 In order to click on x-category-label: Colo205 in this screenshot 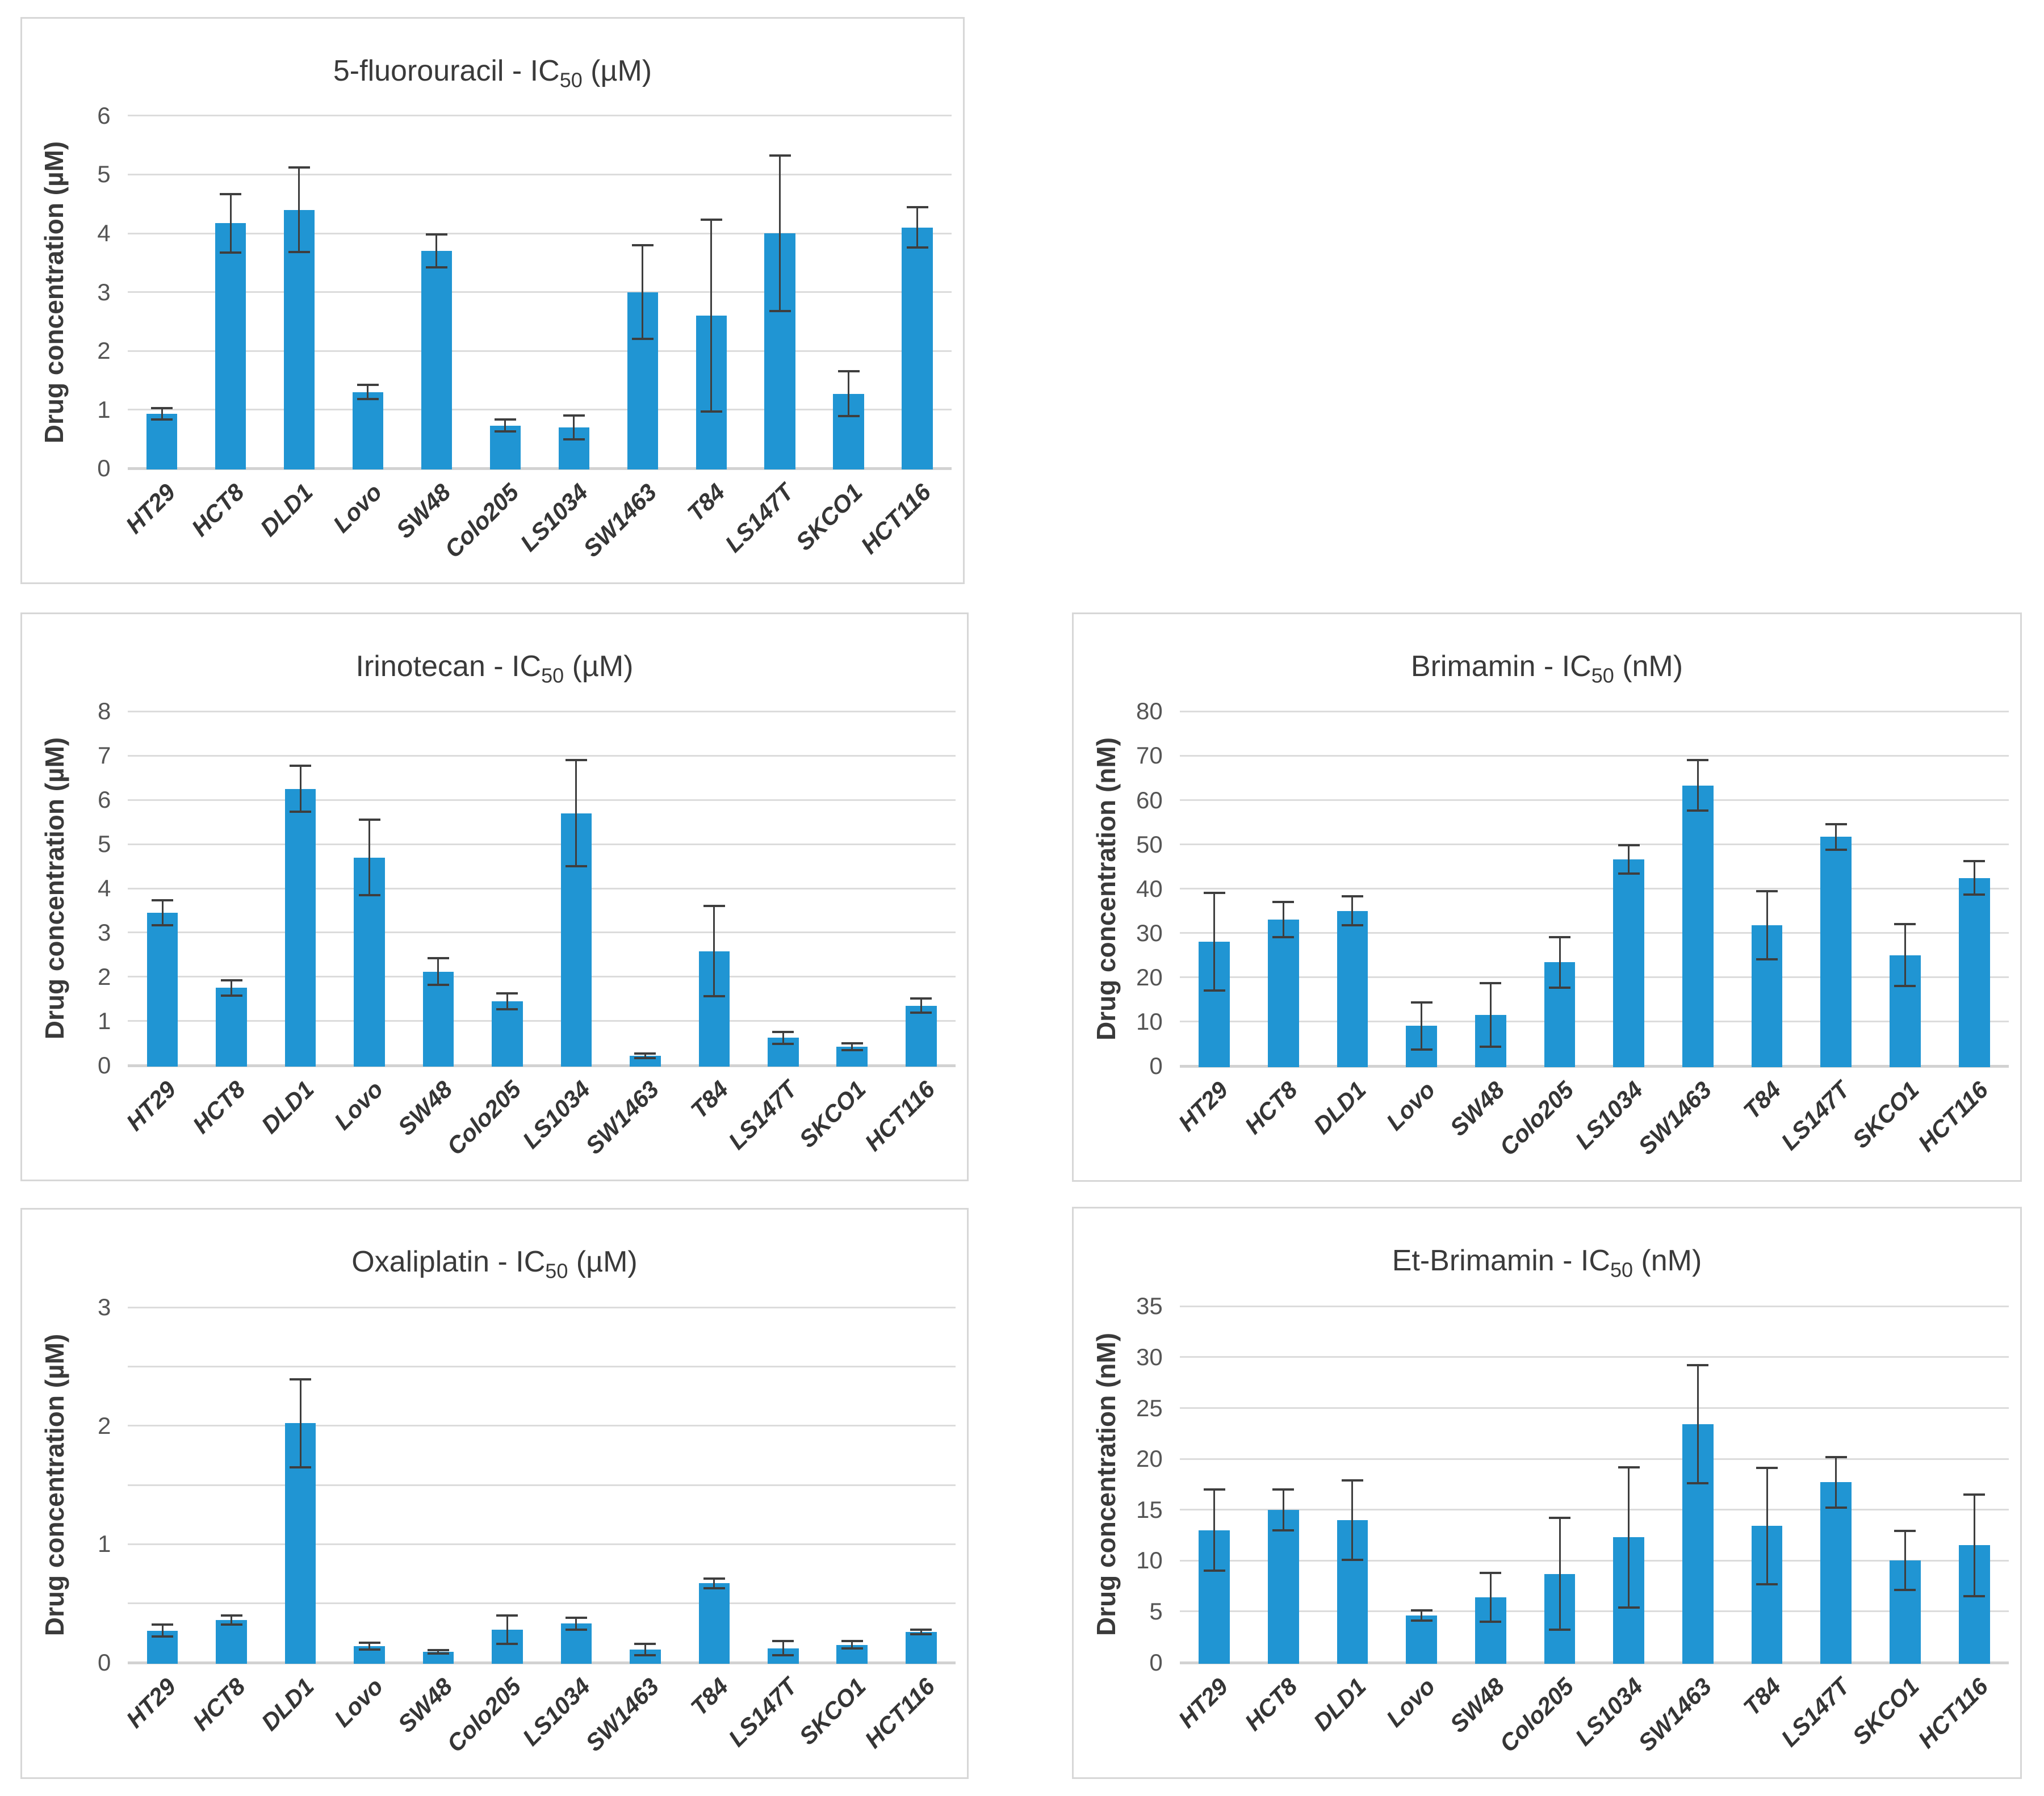, I will do `click(482, 521)`.